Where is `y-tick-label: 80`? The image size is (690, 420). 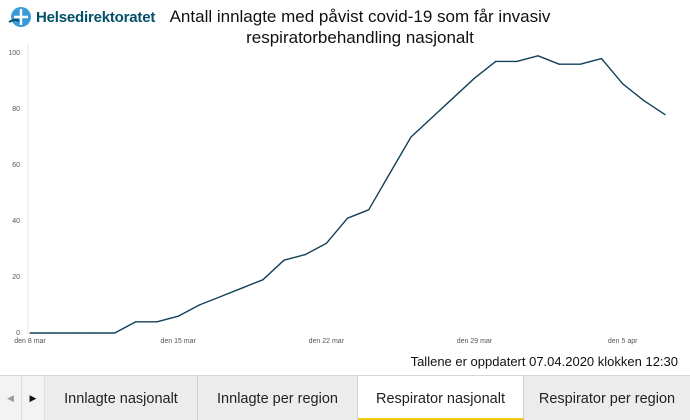
y-tick-label: 80 is located at coordinates (16, 109).